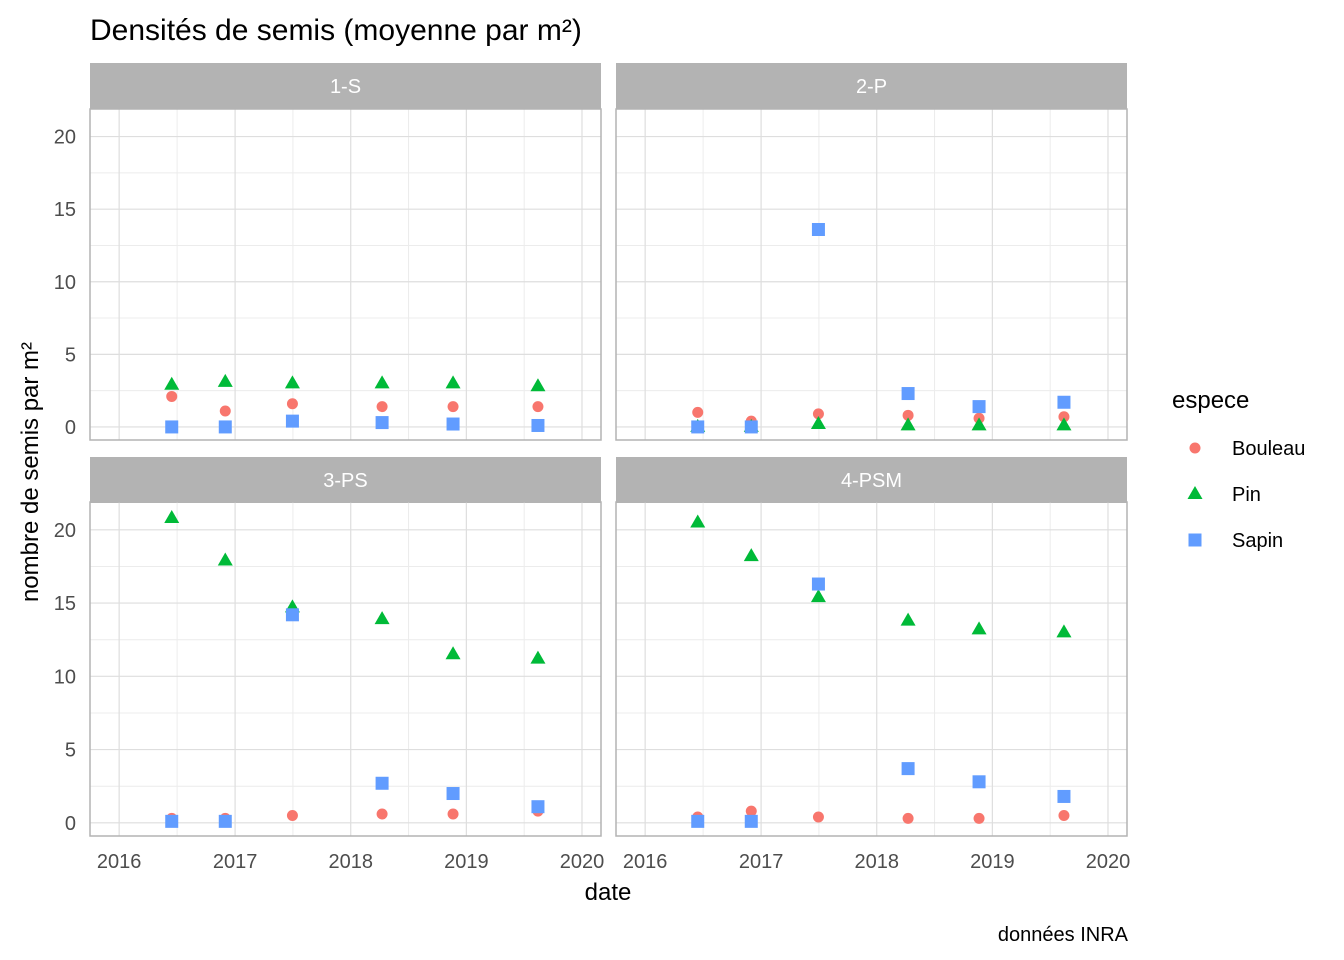  Describe the element at coordinates (871, 481) in the screenshot. I see `facet-strip-label: 4-PSM` at that location.